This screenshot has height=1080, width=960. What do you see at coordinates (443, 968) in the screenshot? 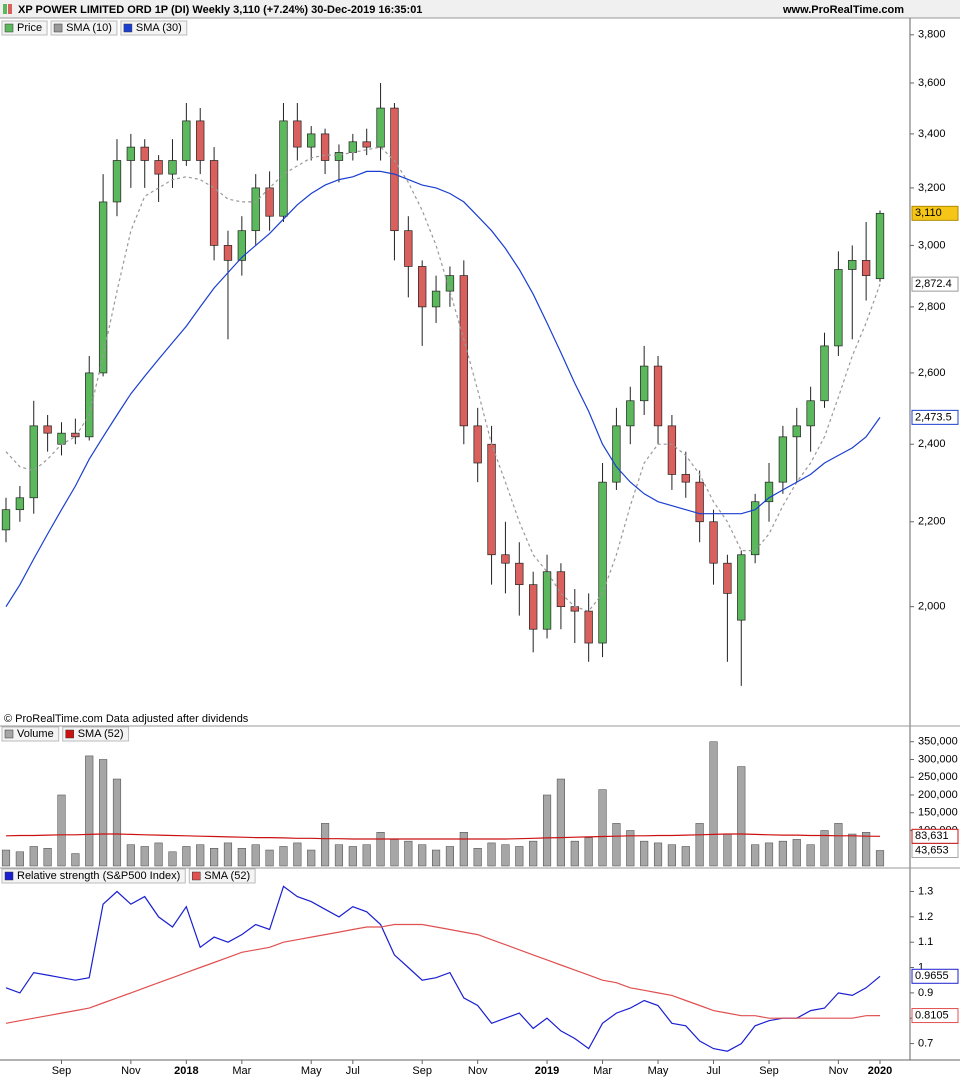
I see `series-line` at bounding box center [443, 968].